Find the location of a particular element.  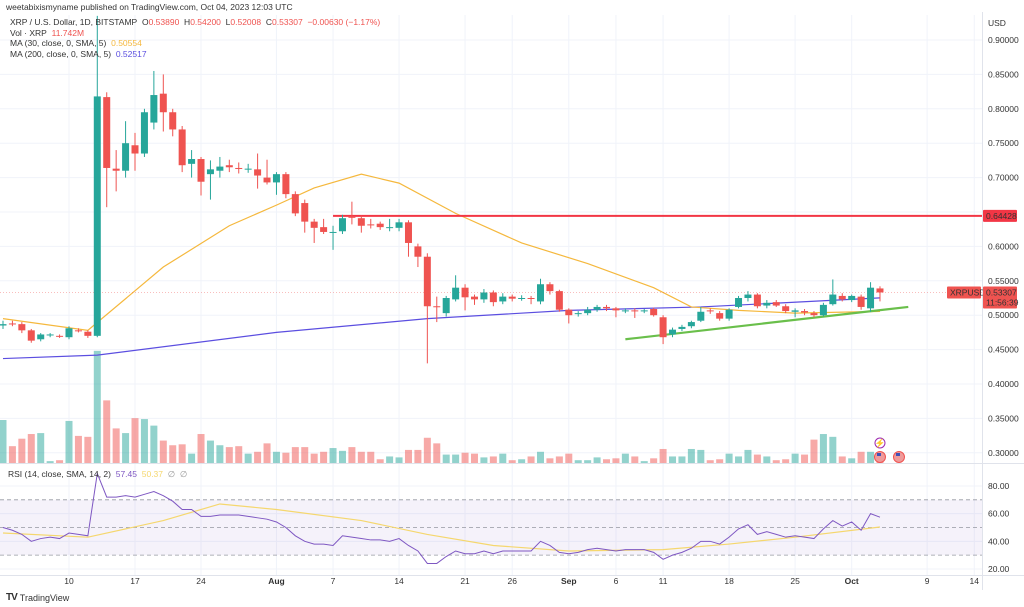

time-tick-label: Sep is located at coordinates (569, 581).